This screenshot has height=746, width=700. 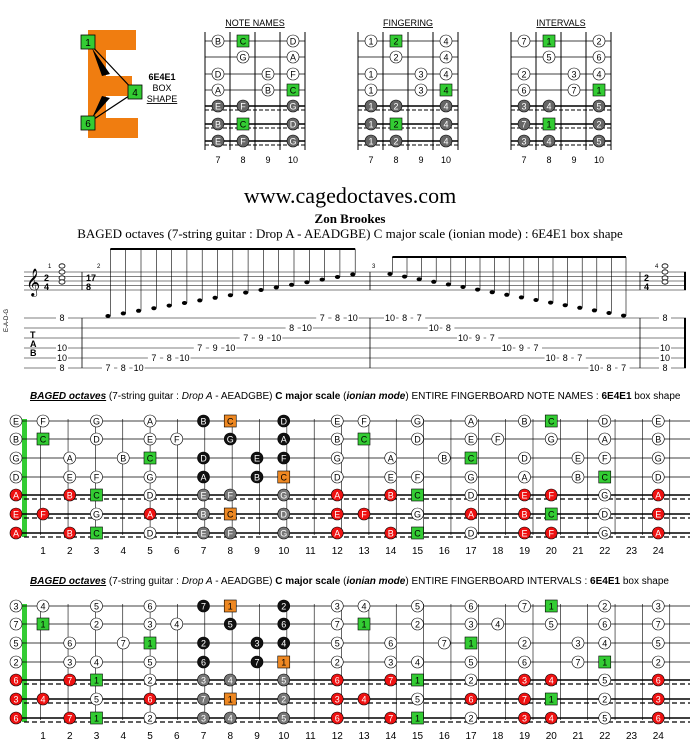 I want to click on mini-marker-label: E, so click(x=218, y=107).